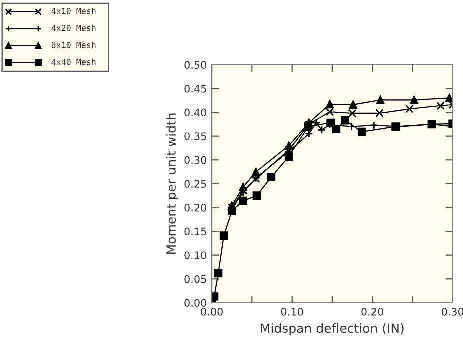  I want to click on y-tick-label: 0.35, so click(195, 136).